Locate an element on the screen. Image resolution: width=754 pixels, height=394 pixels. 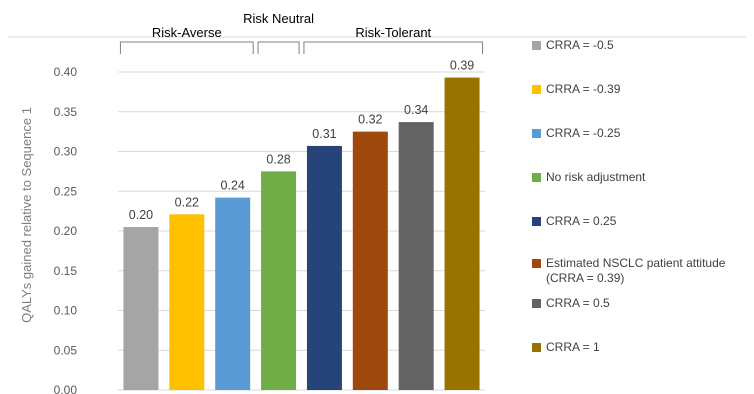
y-tick-label: 0.30 is located at coordinates (66, 152).